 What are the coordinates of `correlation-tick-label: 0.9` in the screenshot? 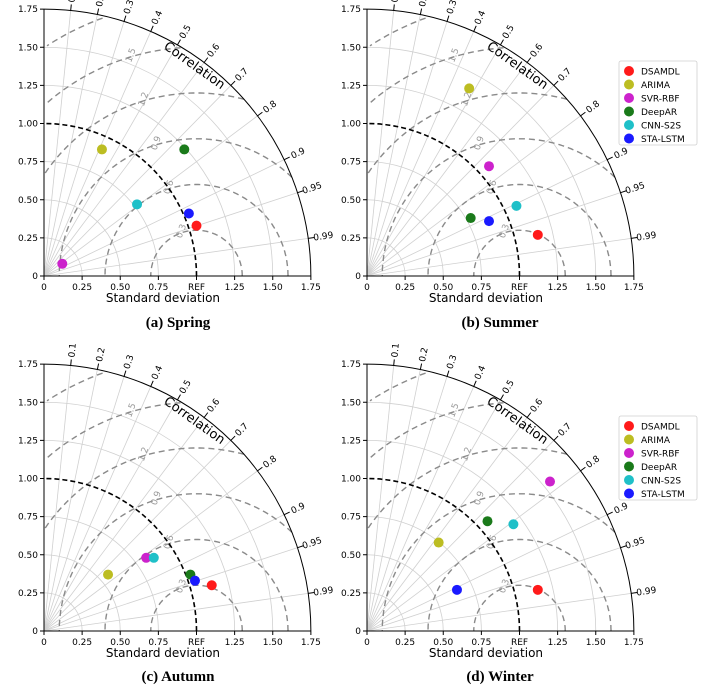 It's located at (298, 153).